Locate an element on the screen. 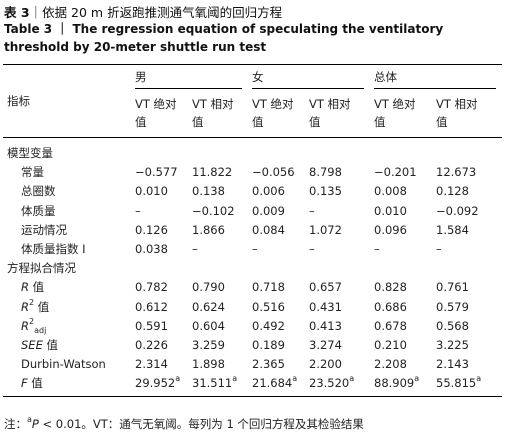 The width and height of the screenshot is (505, 438). cell-text: 0.624 is located at coordinates (208, 306).